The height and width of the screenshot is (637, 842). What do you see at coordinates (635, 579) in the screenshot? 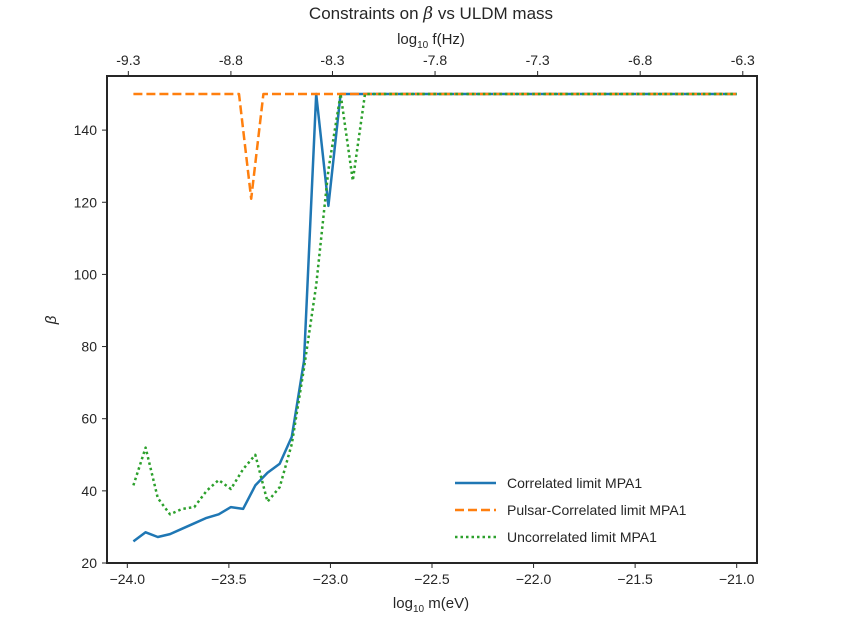
I see `x-tick-label: −21.5` at bounding box center [635, 579].